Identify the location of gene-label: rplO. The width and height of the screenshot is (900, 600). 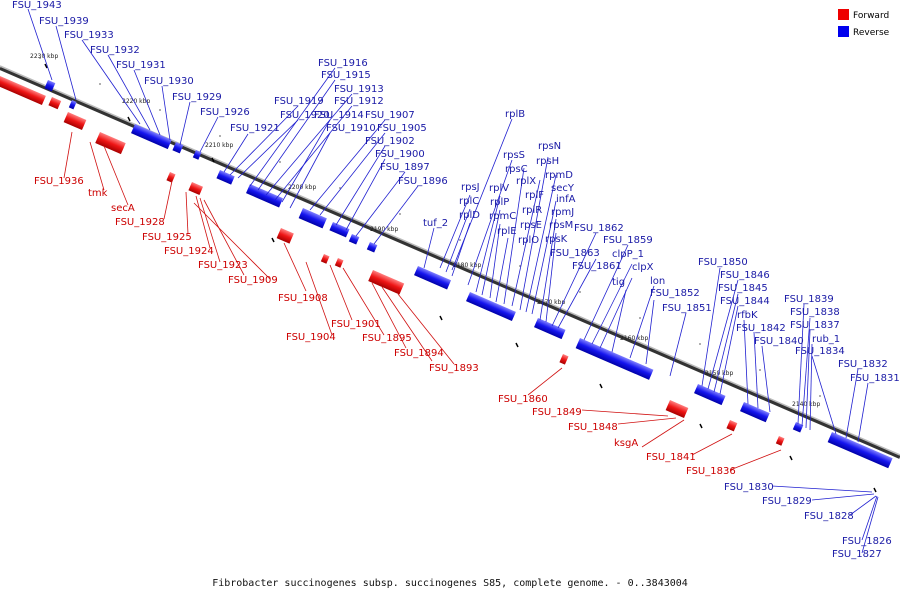
(528, 240).